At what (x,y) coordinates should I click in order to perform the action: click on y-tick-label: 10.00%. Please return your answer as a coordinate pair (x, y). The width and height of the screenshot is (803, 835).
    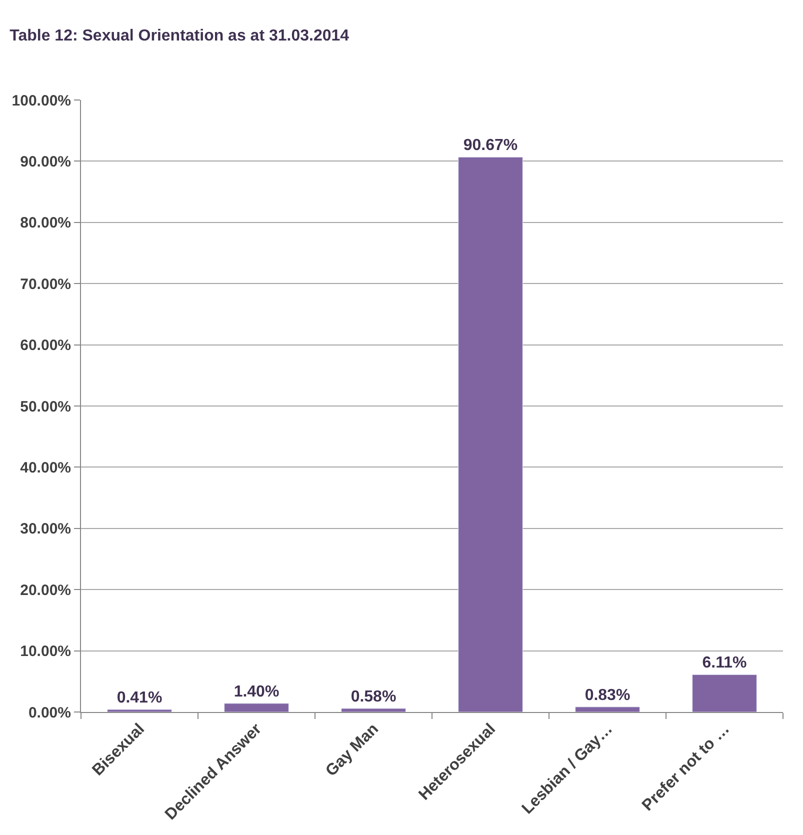
    Looking at the image, I should click on (45, 651).